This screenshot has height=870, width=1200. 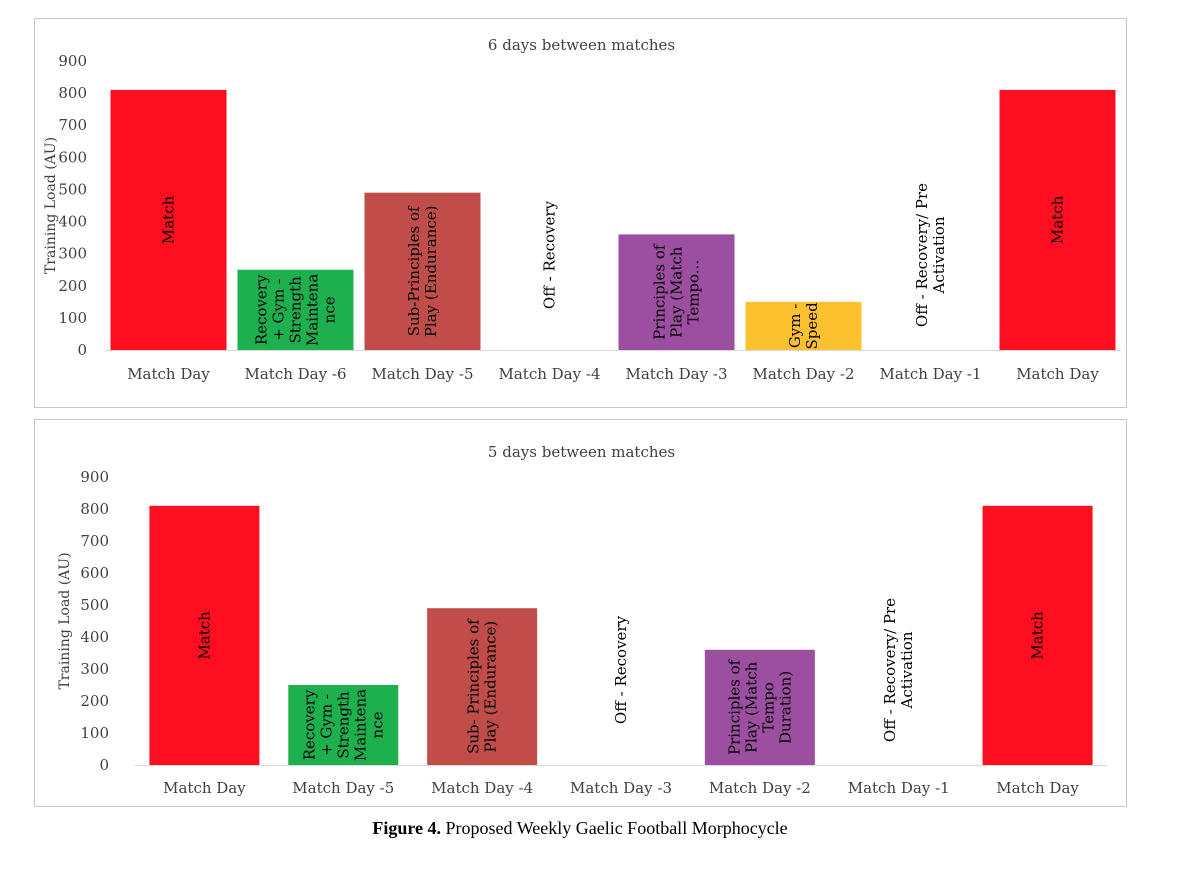 I want to click on x-tick-label: Match Day -6, so click(x=296, y=374).